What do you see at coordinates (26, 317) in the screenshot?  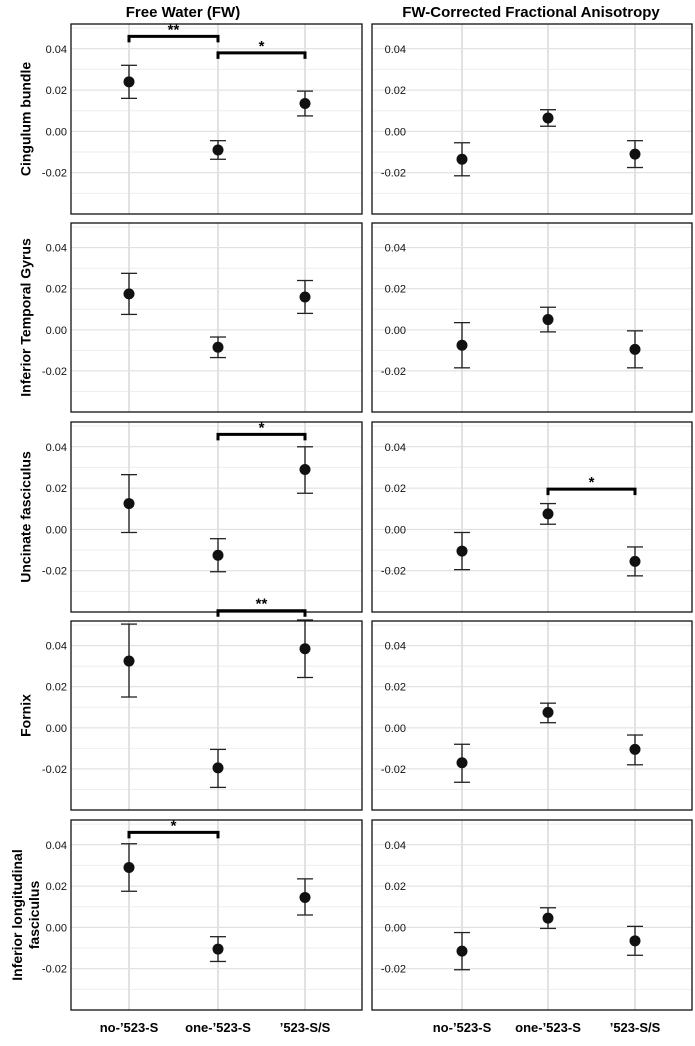 I see `row-label: Inferior Temporal Gyrus` at bounding box center [26, 317].